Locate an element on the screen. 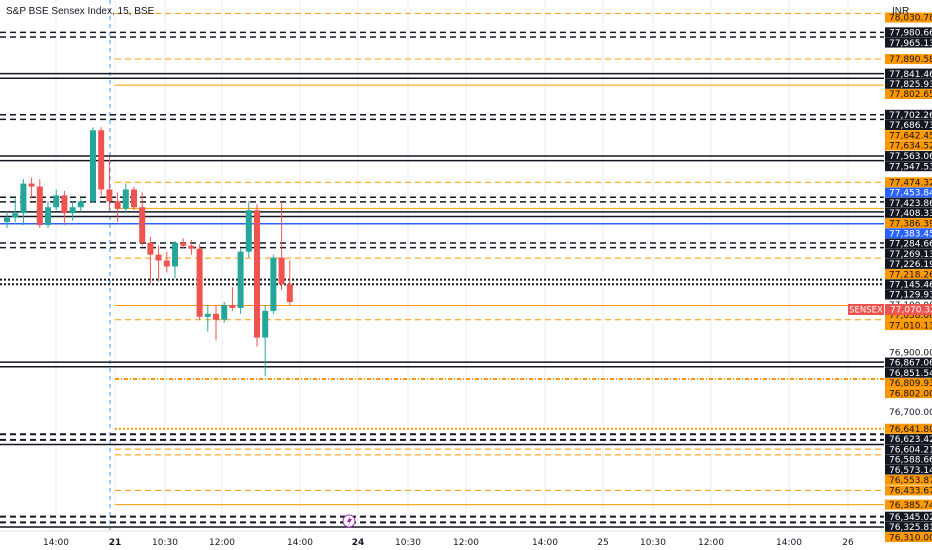  current-price-tag: SENSEX 77,070.32 is located at coordinates (890, 310).